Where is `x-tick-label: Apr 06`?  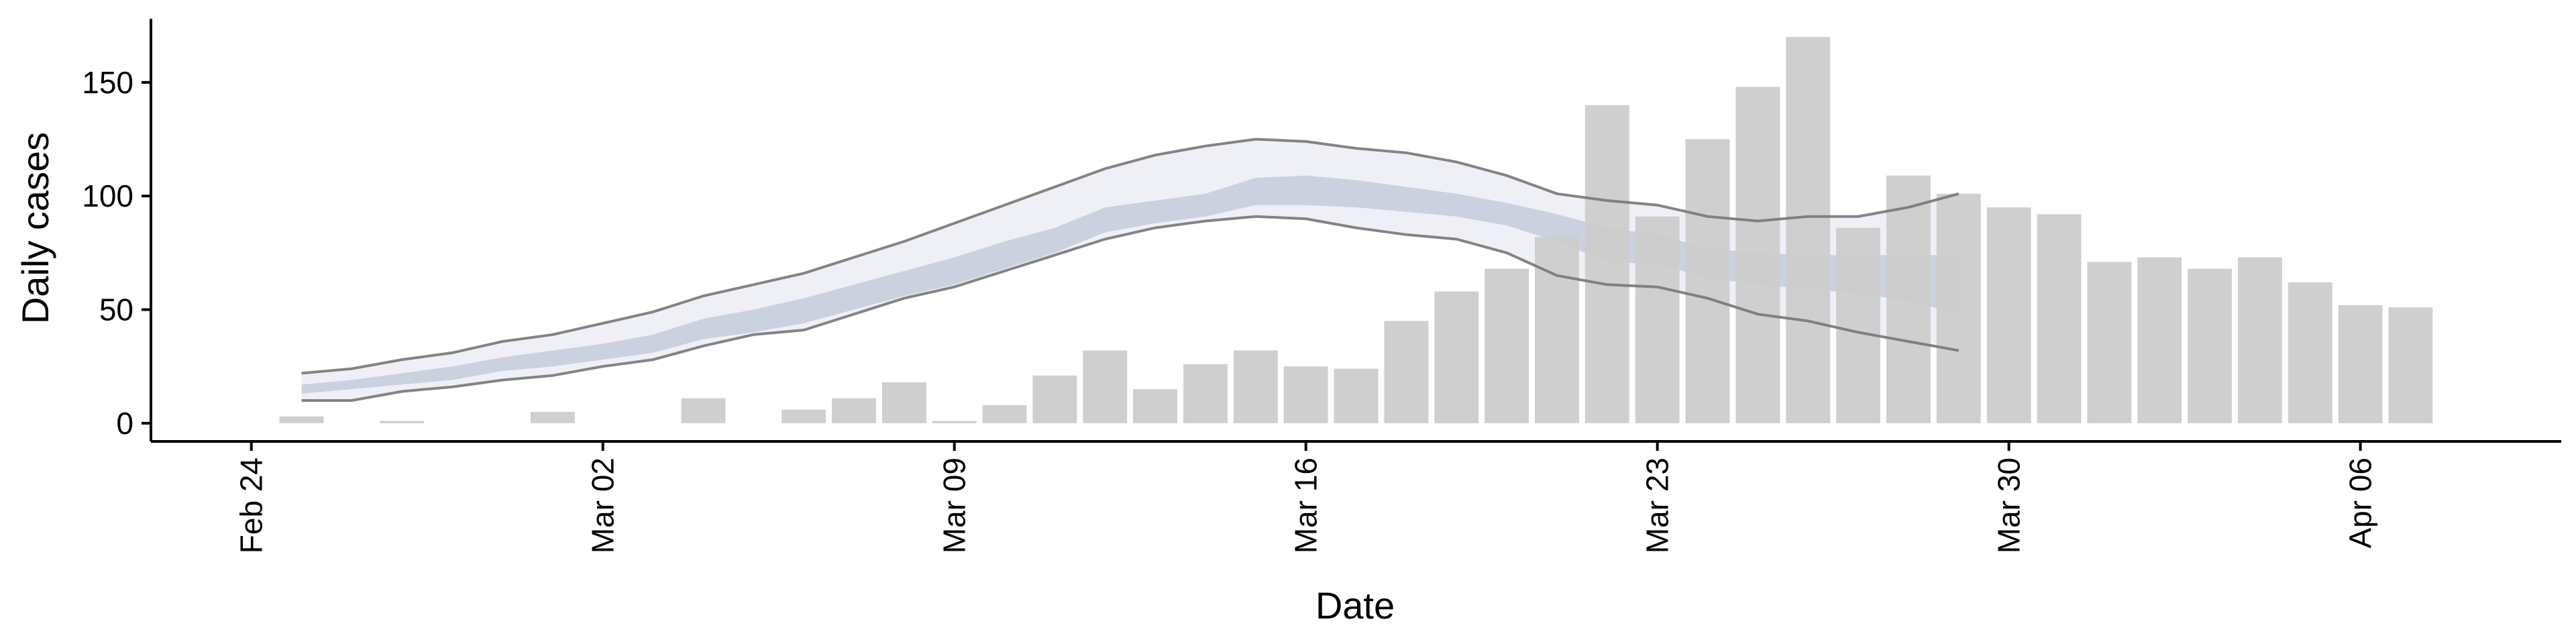
x-tick-label: Apr 06 is located at coordinates (2360, 503).